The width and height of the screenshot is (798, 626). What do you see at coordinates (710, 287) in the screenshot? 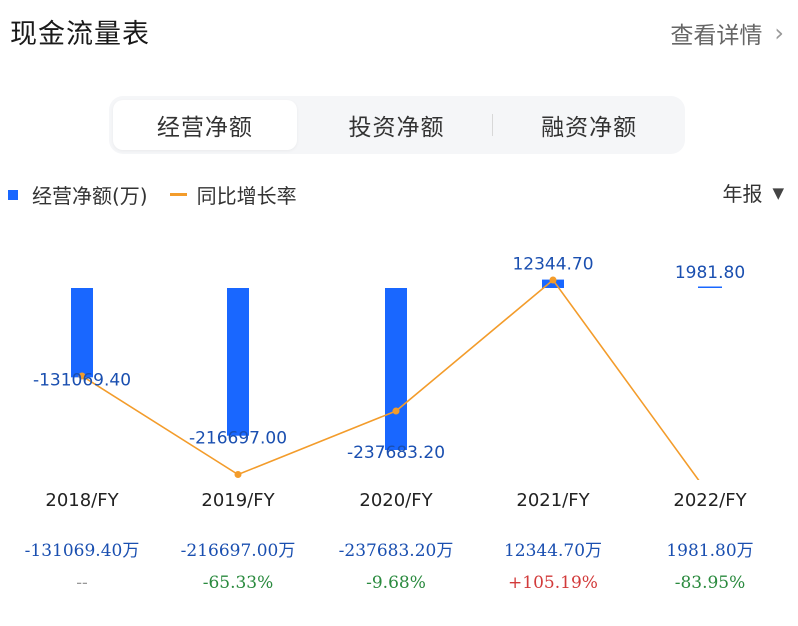
I see `bar-2022/FY` at bounding box center [710, 287].